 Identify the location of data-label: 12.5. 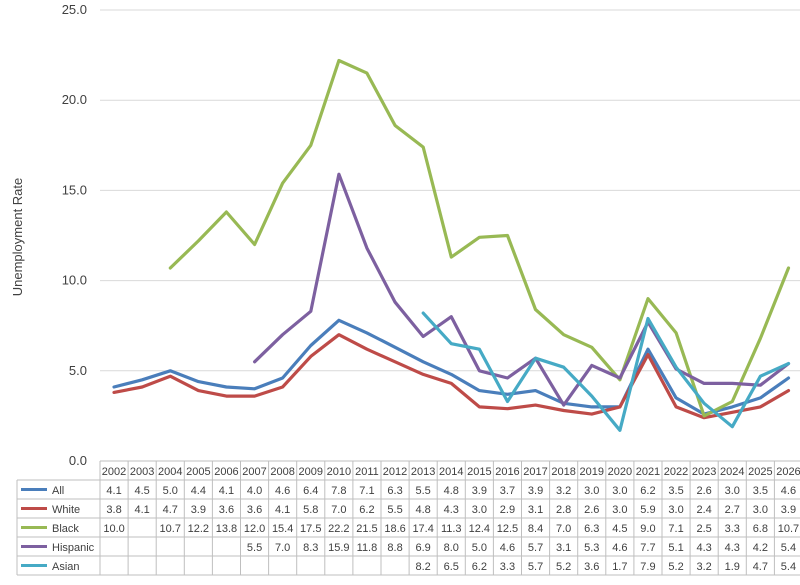
(507, 529).